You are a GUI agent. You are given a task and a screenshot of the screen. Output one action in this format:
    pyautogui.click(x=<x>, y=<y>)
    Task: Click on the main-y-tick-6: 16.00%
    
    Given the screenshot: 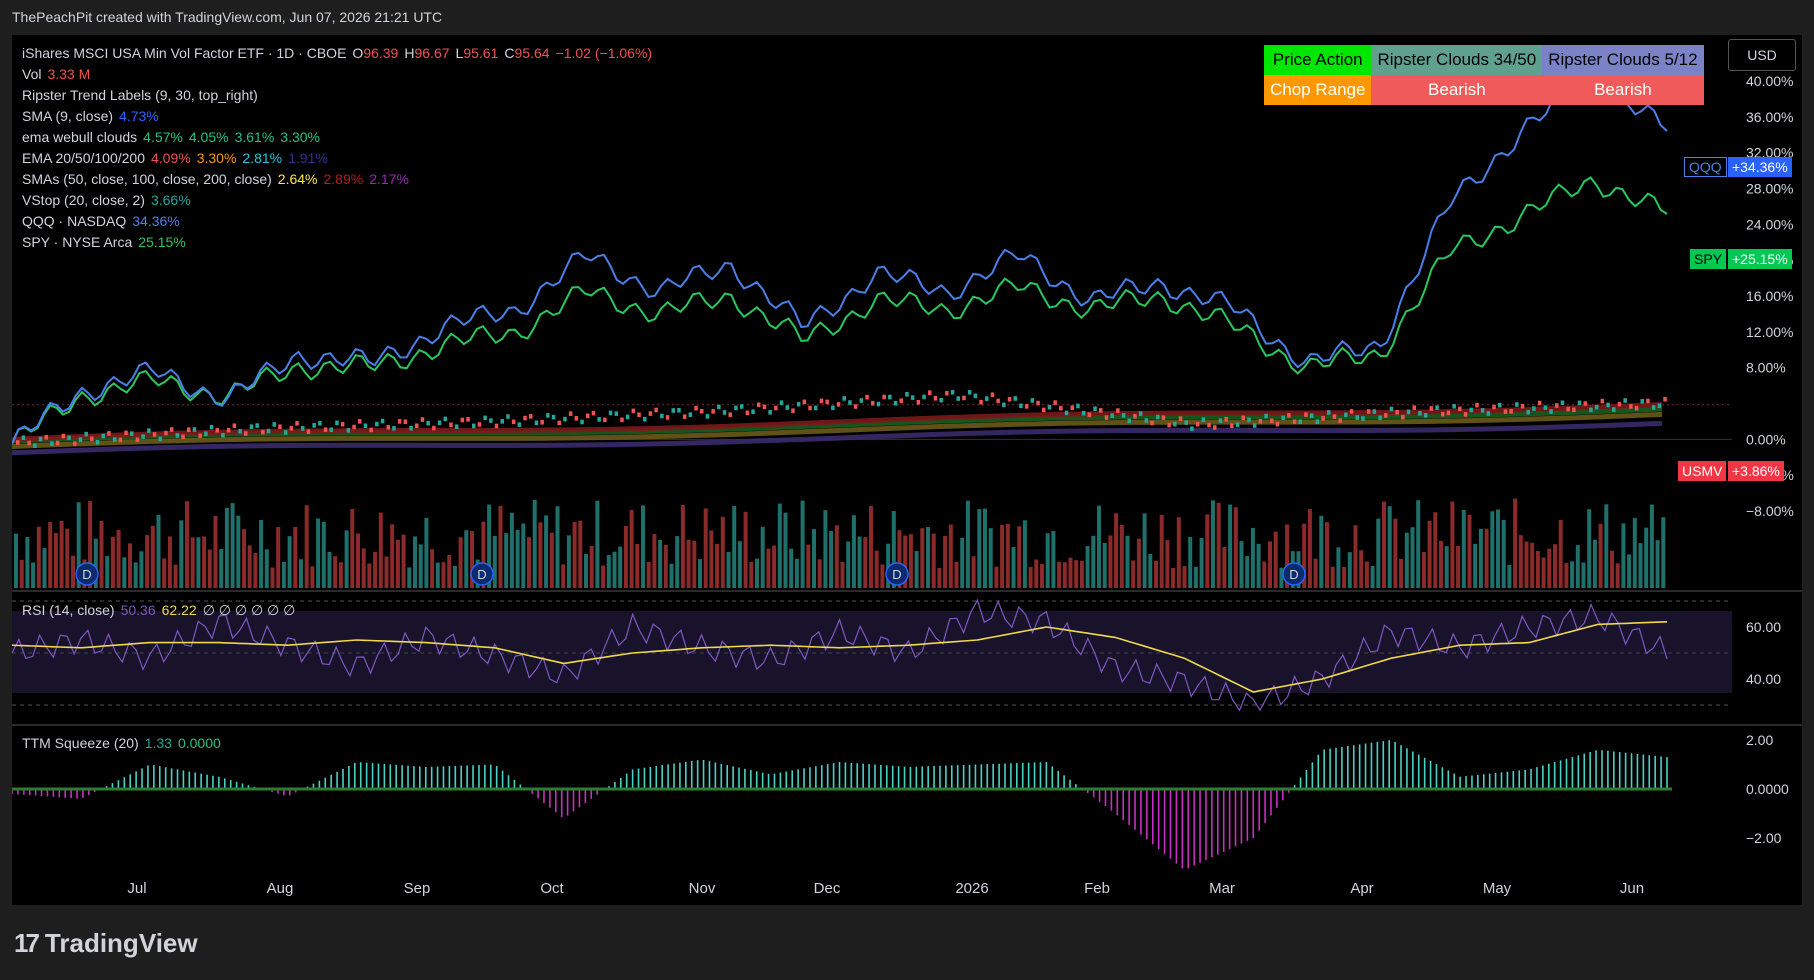 What is the action you would take?
    pyautogui.click(x=1769, y=296)
    